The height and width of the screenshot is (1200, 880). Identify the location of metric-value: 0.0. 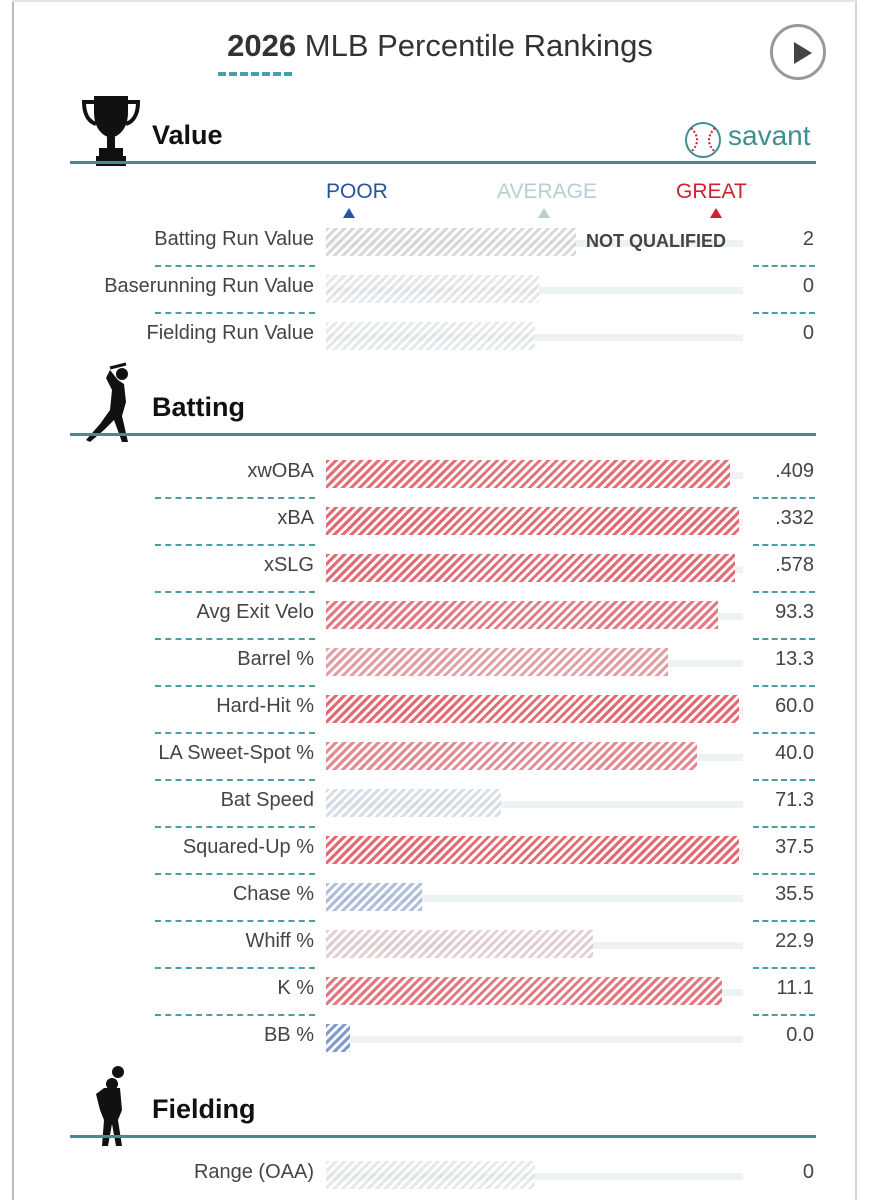
(800, 1035).